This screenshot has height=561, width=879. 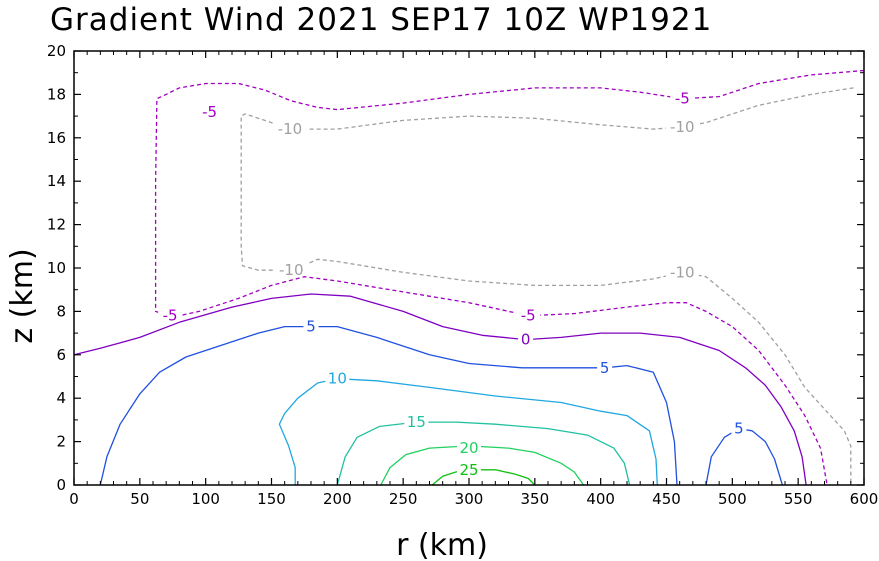 I want to click on contour-label-10: 10, so click(x=337, y=379).